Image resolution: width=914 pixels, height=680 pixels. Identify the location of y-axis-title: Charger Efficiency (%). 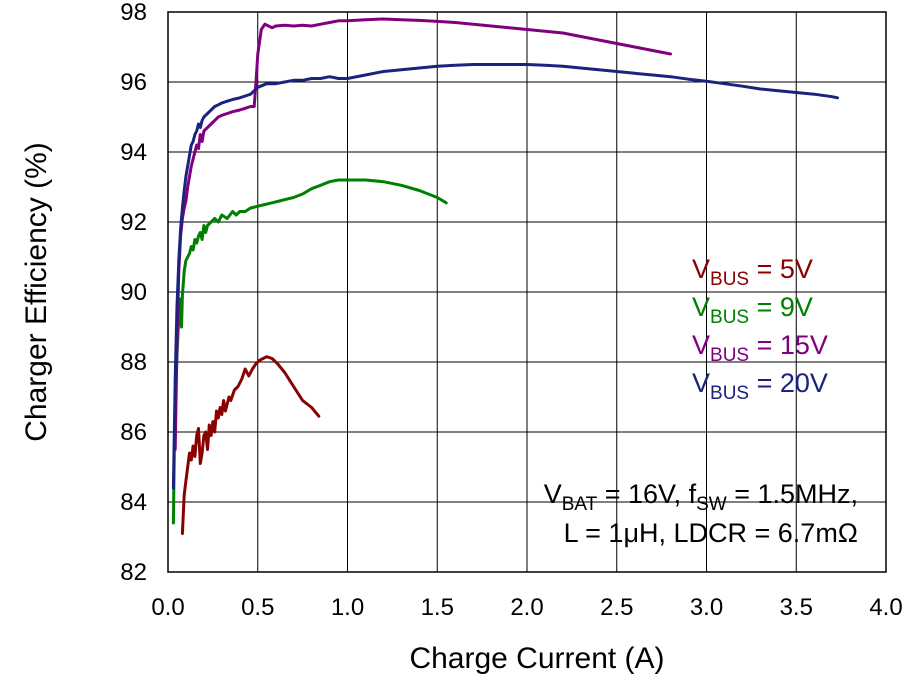
(36, 292).